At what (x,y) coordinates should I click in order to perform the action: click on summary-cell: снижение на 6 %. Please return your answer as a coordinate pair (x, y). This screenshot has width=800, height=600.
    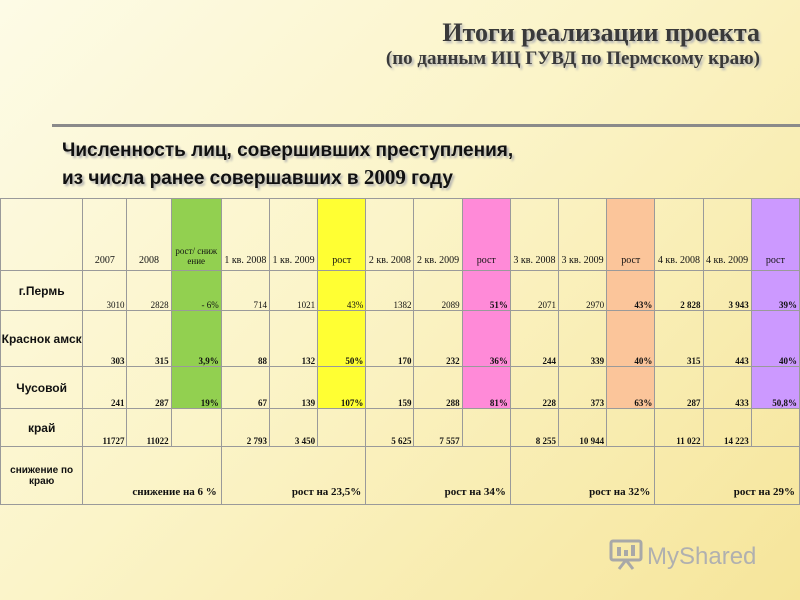
    Looking at the image, I should click on (152, 475).